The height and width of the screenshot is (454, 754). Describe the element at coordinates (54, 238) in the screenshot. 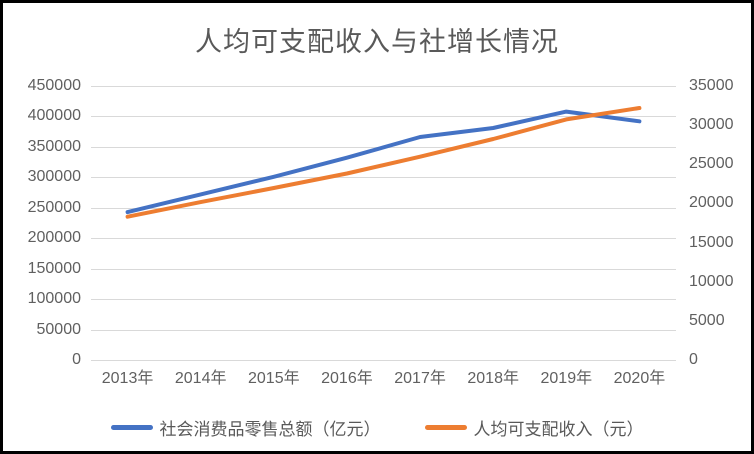

I see `y-axis-left-tick-label: 200000` at that location.